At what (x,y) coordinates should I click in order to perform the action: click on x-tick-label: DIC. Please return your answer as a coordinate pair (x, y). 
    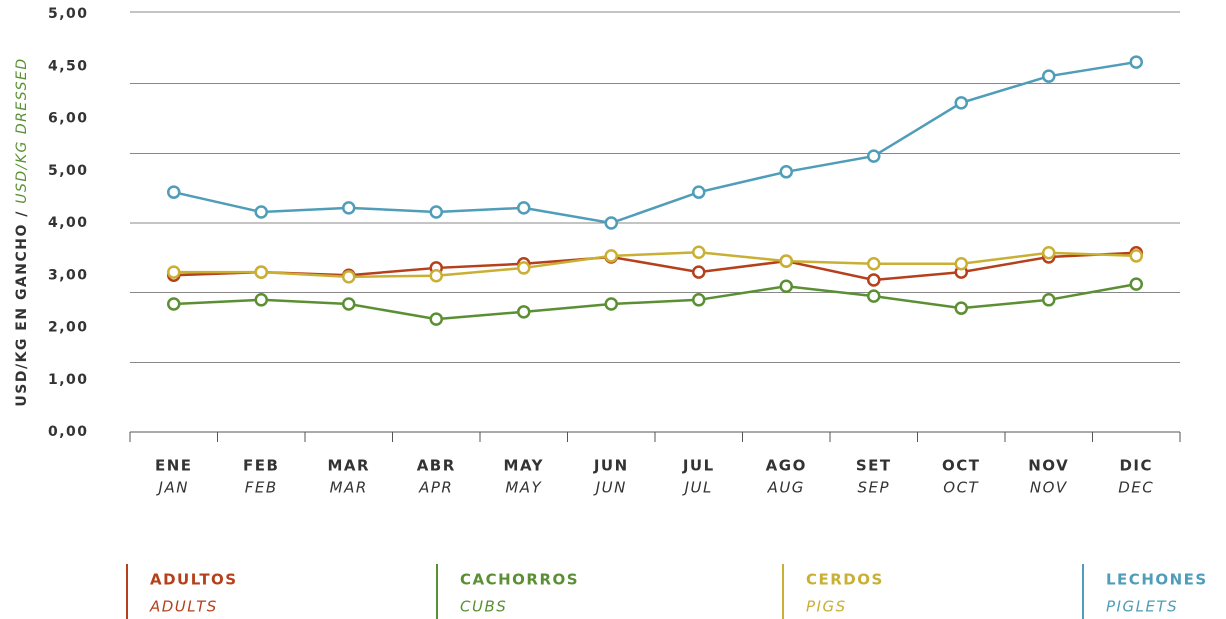
    Looking at the image, I should click on (1136, 466).